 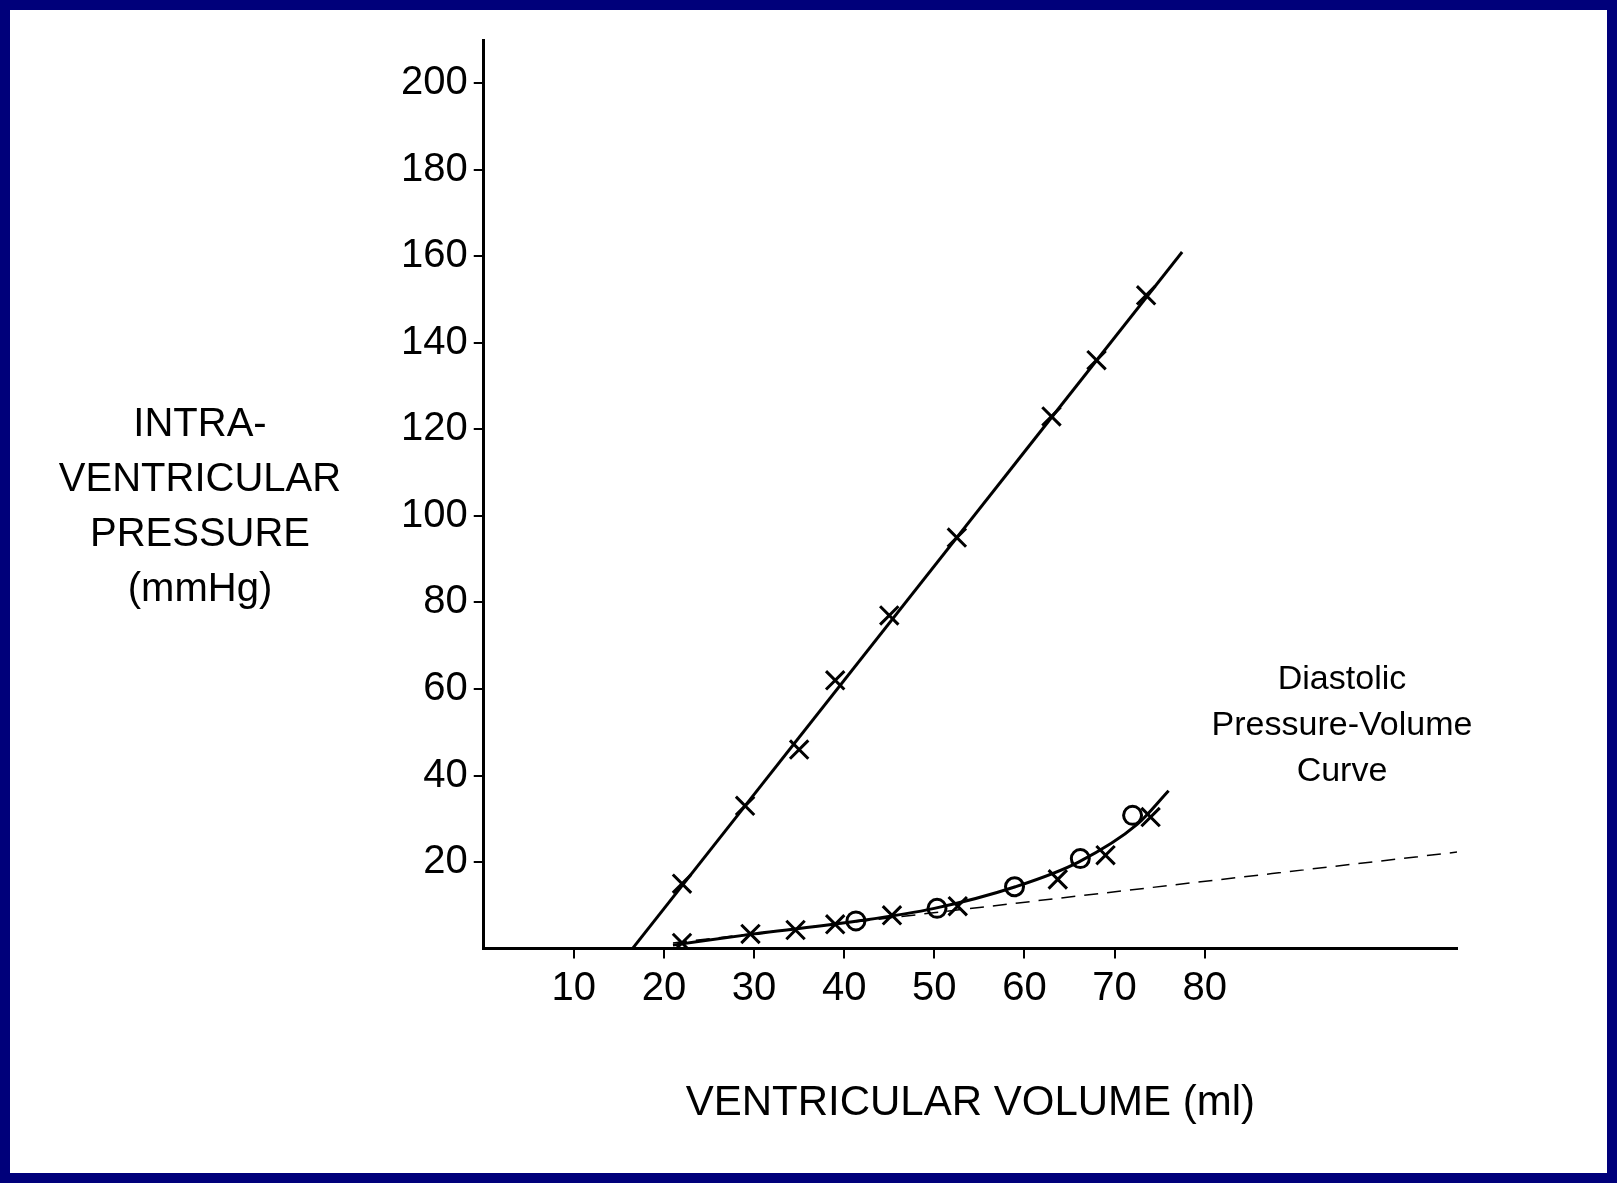 I want to click on annotation: Diastolic Pressure-Volume Curve, so click(x=1342, y=723).